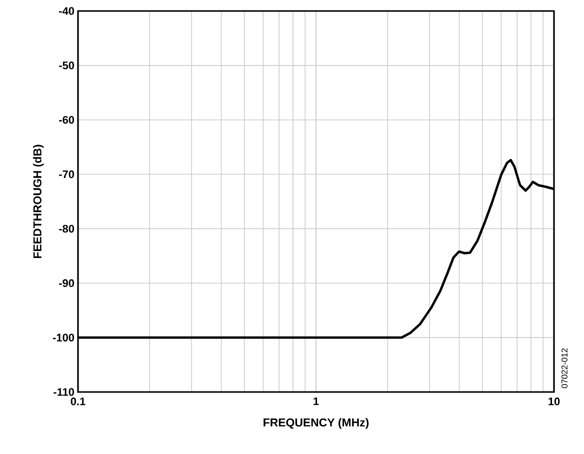 Image resolution: width=584 pixels, height=454 pixels. I want to click on x-tick-label: 0.1, so click(78, 402).